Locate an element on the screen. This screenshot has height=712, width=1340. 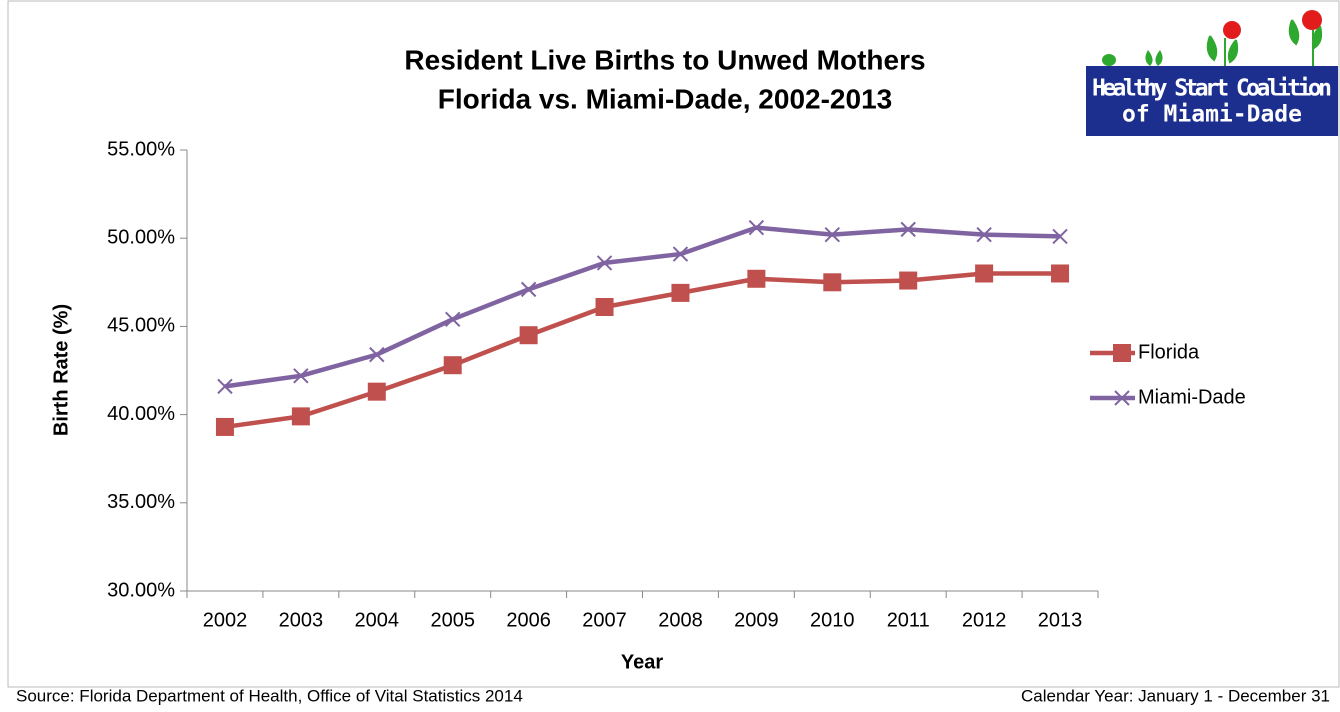
x-tick-label: 2007 is located at coordinates (604, 620).